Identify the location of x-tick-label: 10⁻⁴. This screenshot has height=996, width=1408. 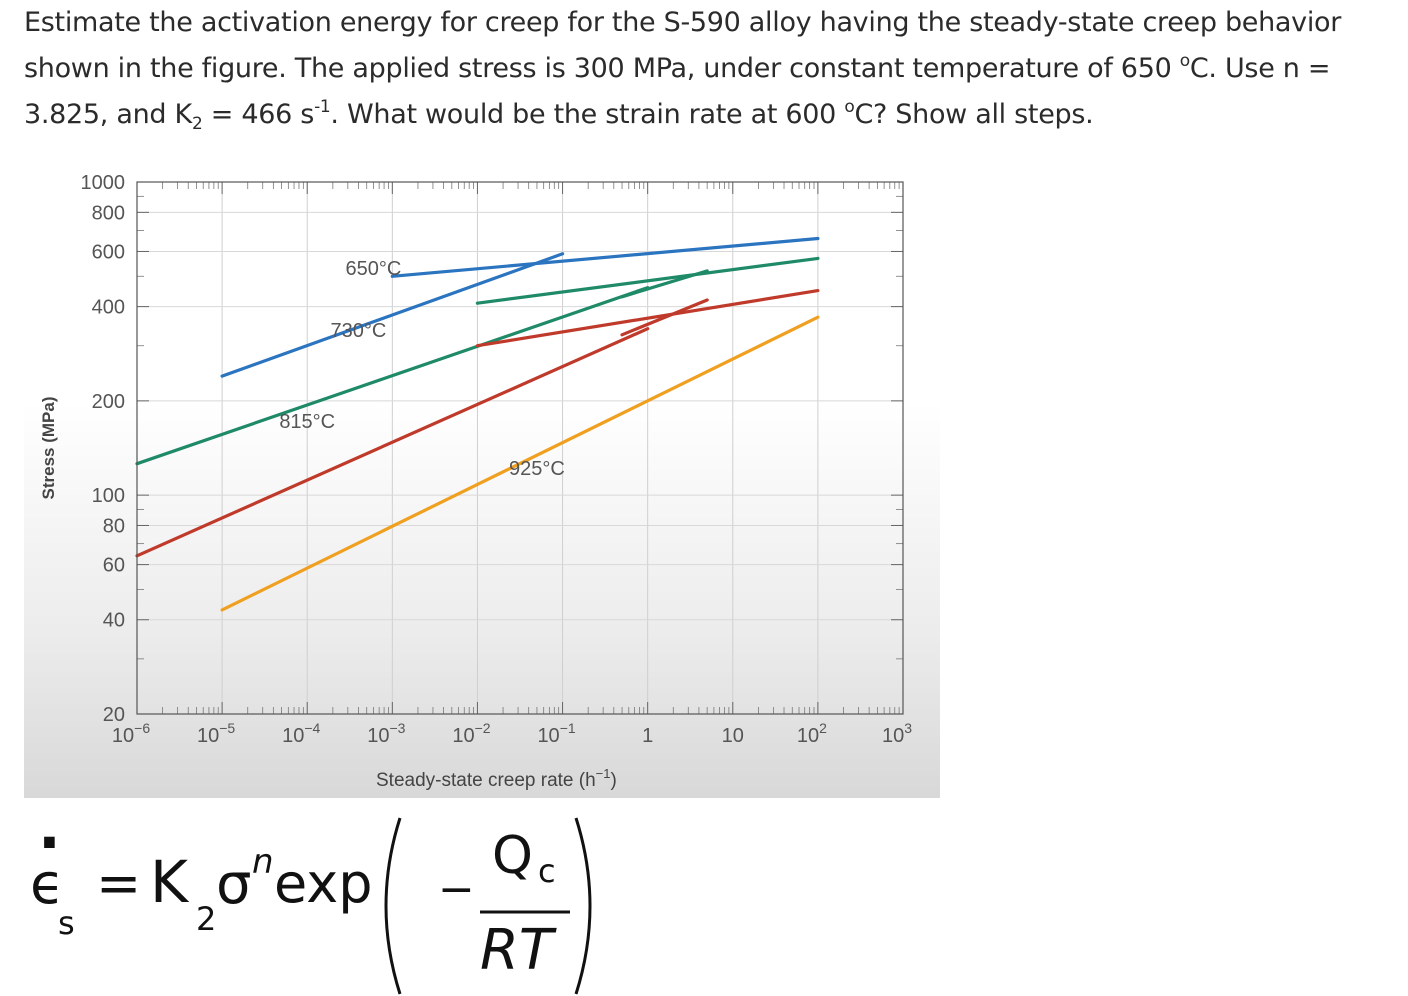
(301, 733).